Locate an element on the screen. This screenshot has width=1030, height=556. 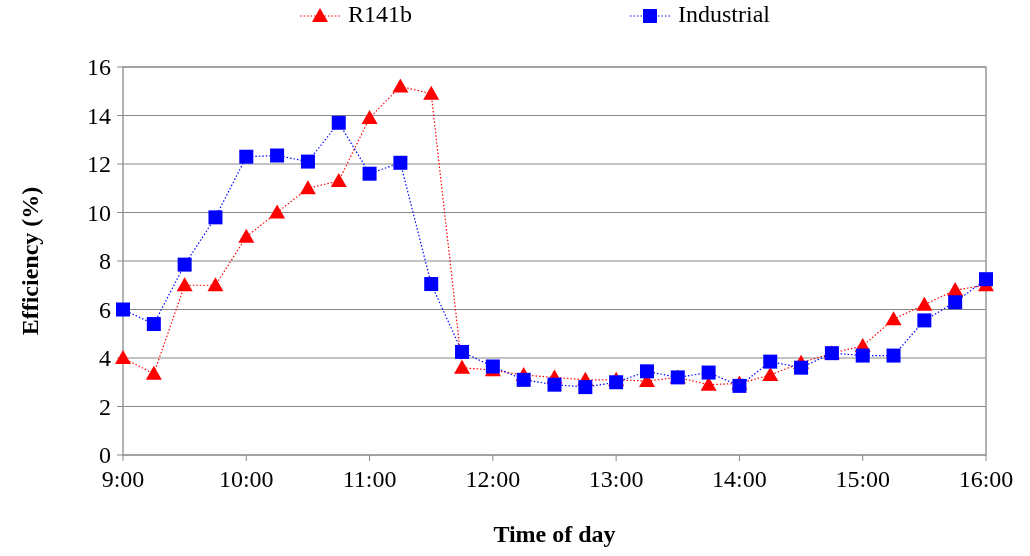
y-tick-label: 16 is located at coordinates (99, 67).